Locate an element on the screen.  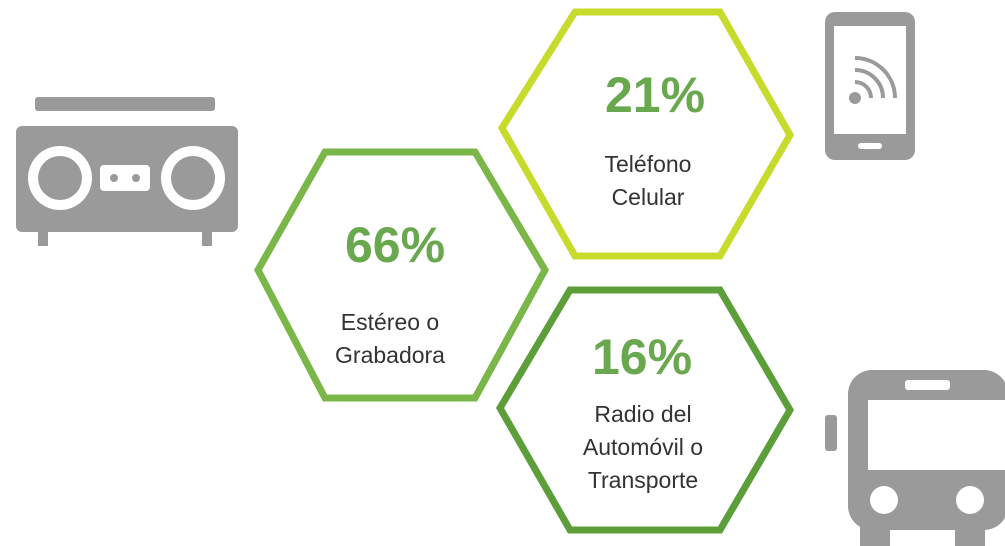
label-line: Teléfono is located at coordinates (648, 164).